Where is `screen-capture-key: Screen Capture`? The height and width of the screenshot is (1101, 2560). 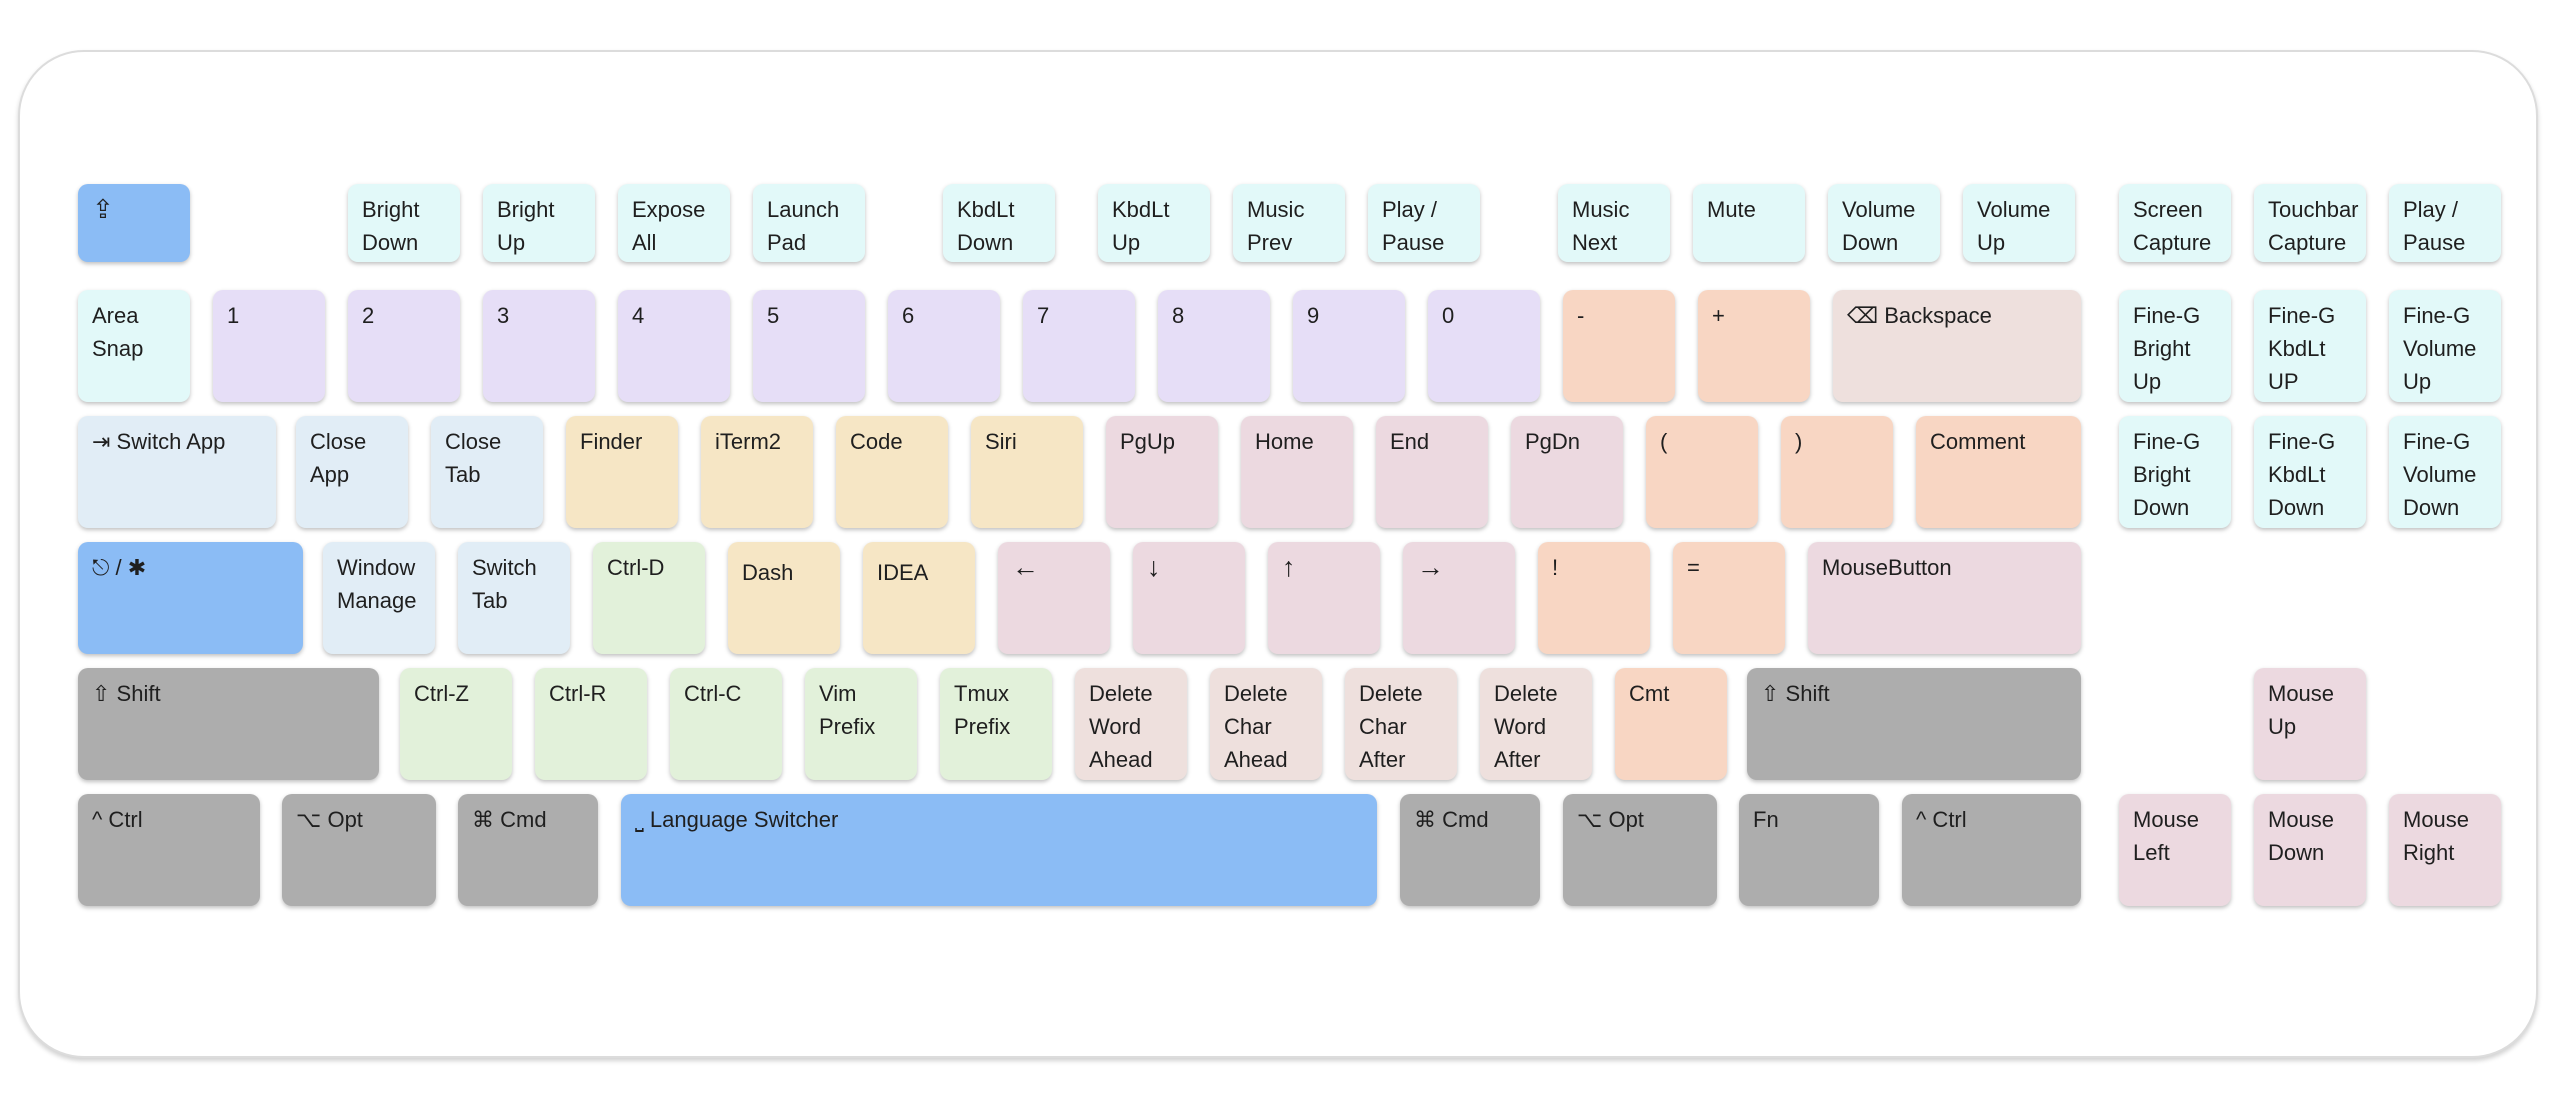 screen-capture-key: Screen Capture is located at coordinates (2175, 223).